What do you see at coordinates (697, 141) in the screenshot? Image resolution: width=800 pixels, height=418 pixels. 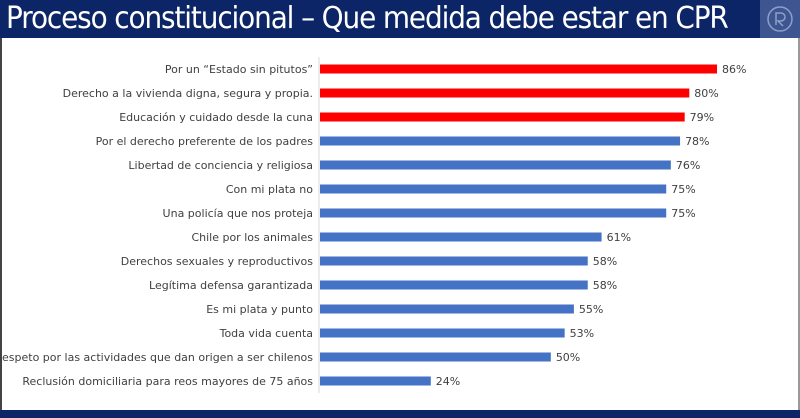 I see `data-label: 78%` at bounding box center [697, 141].